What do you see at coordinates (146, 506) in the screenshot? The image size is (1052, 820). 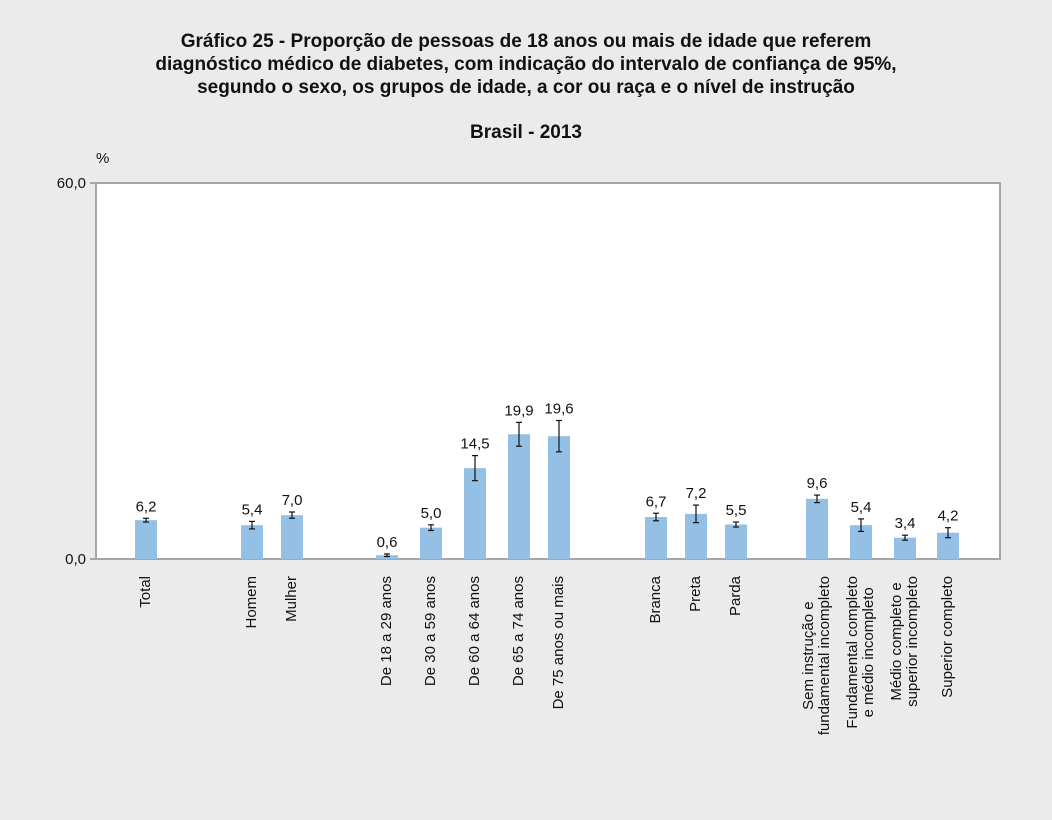 I see `value-label: 6,2` at bounding box center [146, 506].